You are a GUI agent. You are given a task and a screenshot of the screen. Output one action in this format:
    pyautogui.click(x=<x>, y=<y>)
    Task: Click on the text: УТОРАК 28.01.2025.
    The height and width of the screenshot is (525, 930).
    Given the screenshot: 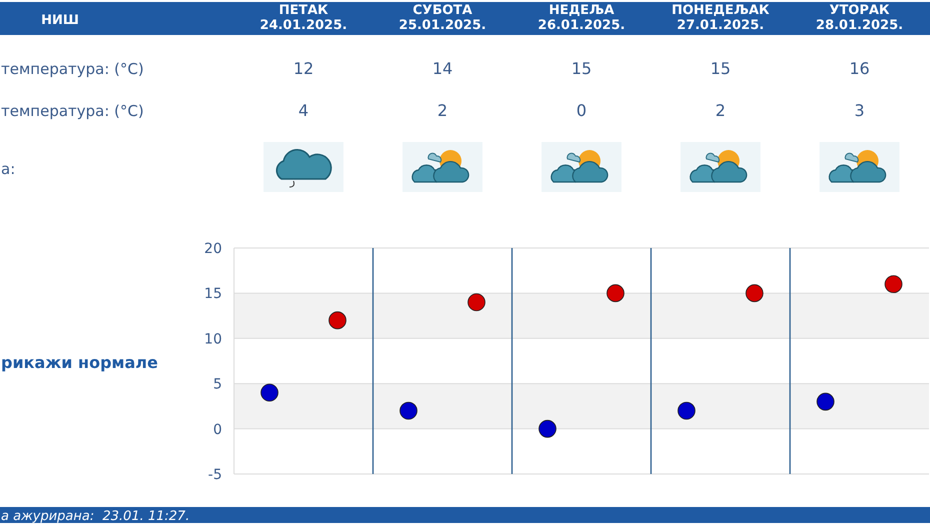 What is the action you would take?
    pyautogui.click(x=859, y=18)
    